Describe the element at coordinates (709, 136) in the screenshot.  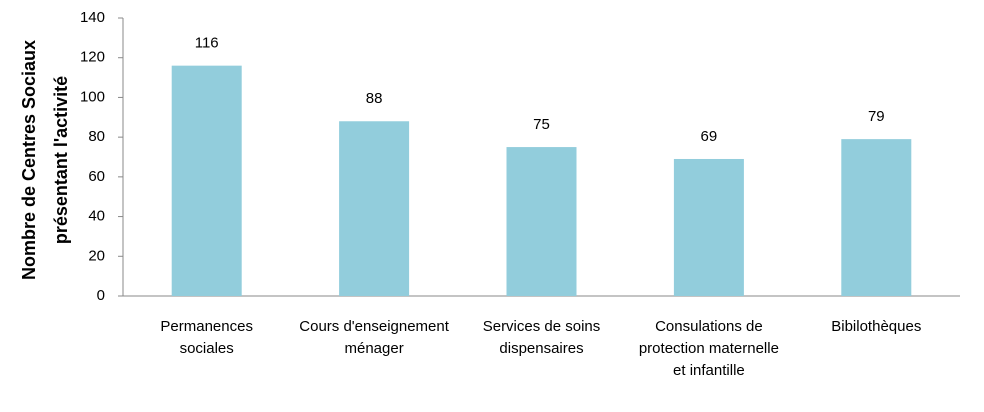
I see `data-label: 69` at that location.